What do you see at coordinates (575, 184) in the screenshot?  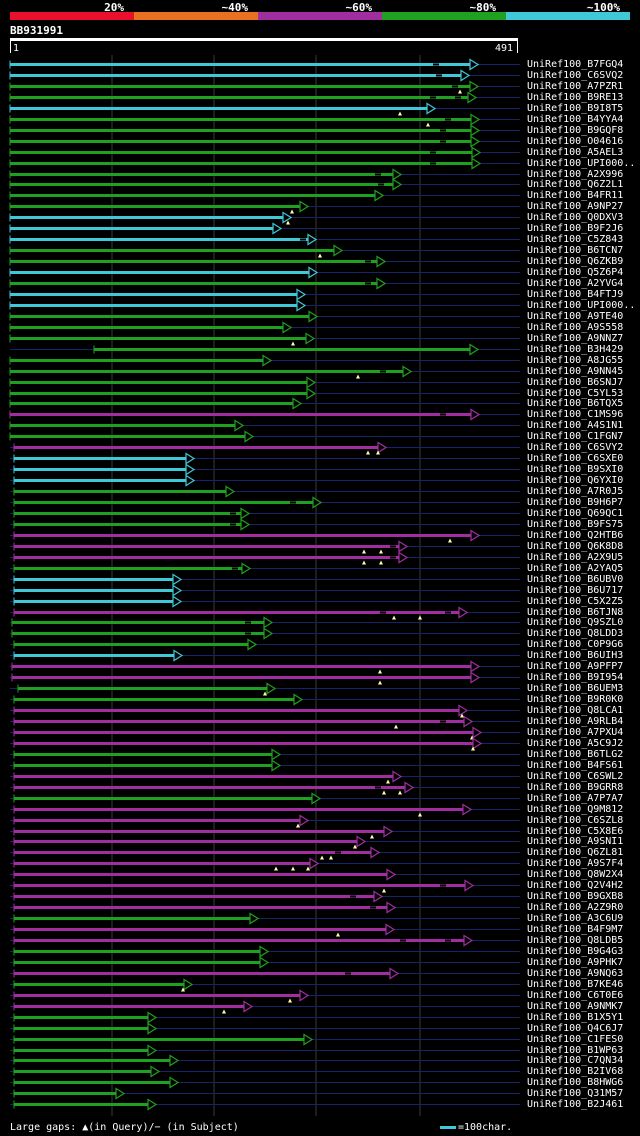 I see `hit-name: UniRef100_Q6Z2L1` at bounding box center [575, 184].